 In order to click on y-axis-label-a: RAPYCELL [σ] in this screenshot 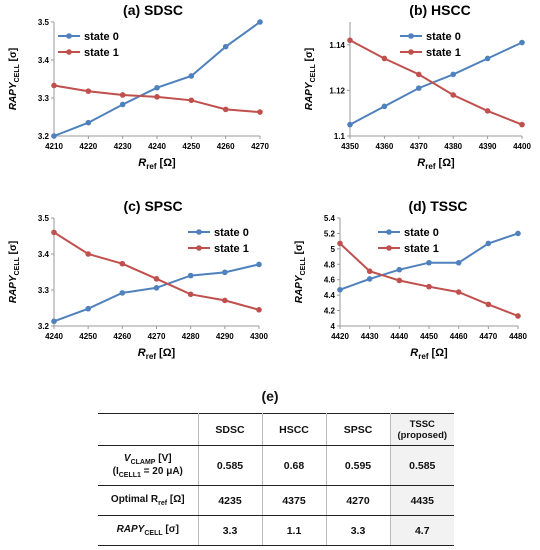, I will do `click(14, 79)`.